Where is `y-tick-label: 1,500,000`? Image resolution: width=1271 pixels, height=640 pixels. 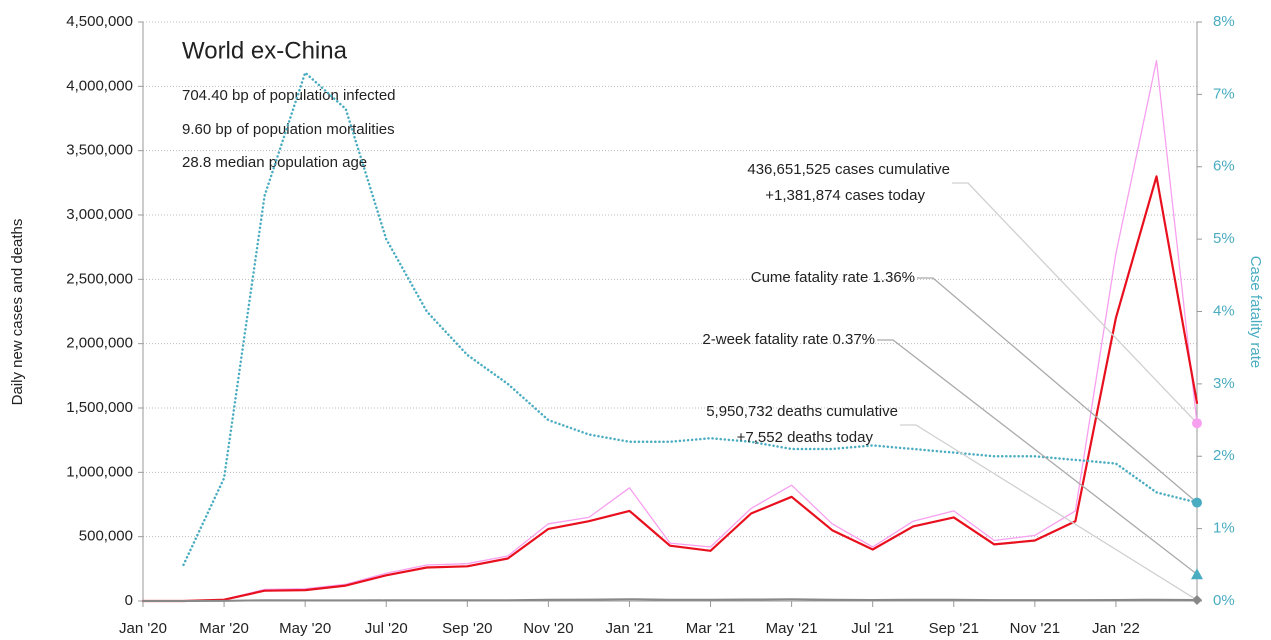 y-tick-label: 1,500,000 is located at coordinates (99, 407).